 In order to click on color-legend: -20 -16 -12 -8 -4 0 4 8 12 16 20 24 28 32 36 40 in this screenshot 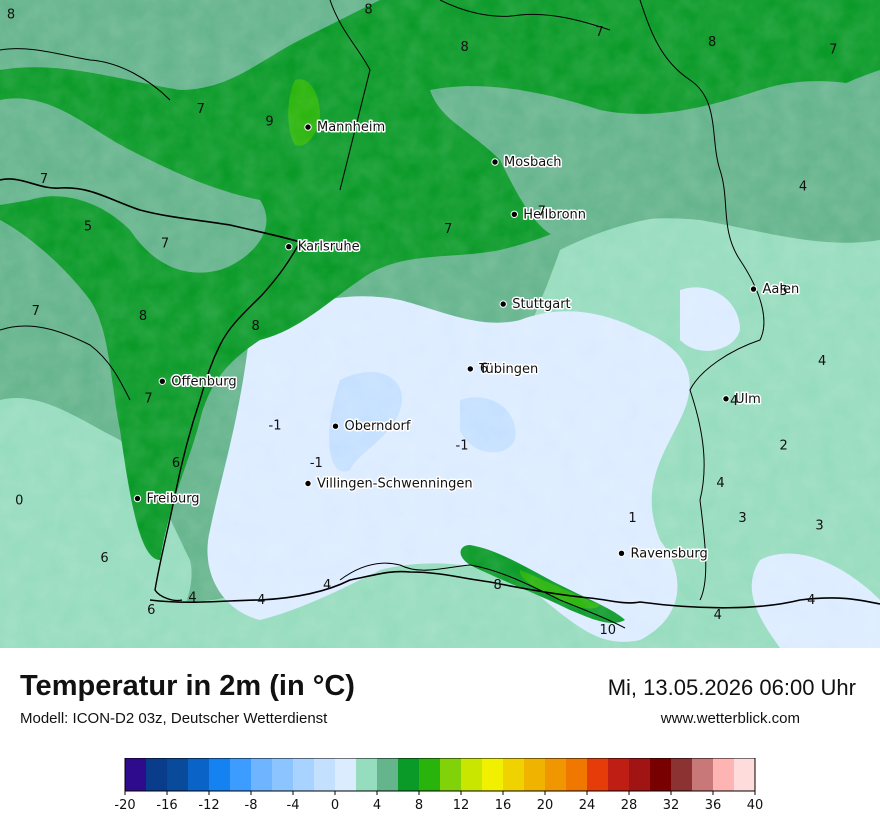, I will do `click(439, 785)`.